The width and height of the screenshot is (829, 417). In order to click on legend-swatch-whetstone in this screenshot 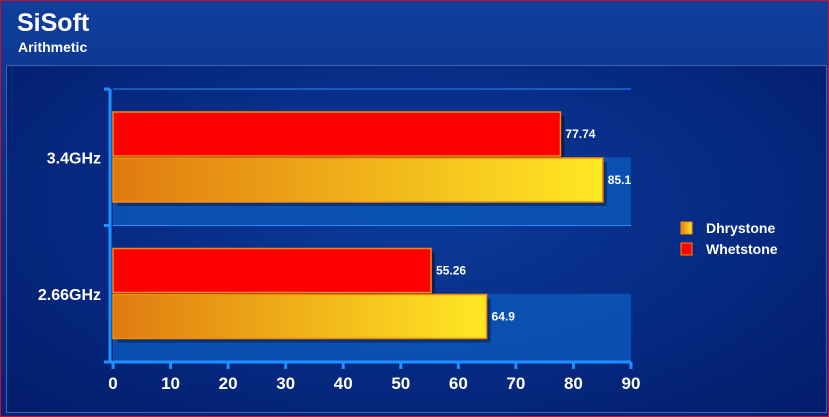, I will do `click(686, 249)`.